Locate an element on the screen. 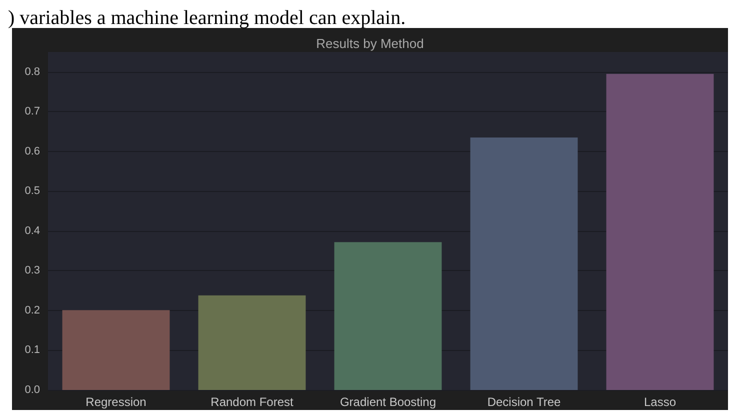 Image resolution: width=736 pixels, height=418 pixels. x-tick-label: Random Forest is located at coordinates (252, 402).